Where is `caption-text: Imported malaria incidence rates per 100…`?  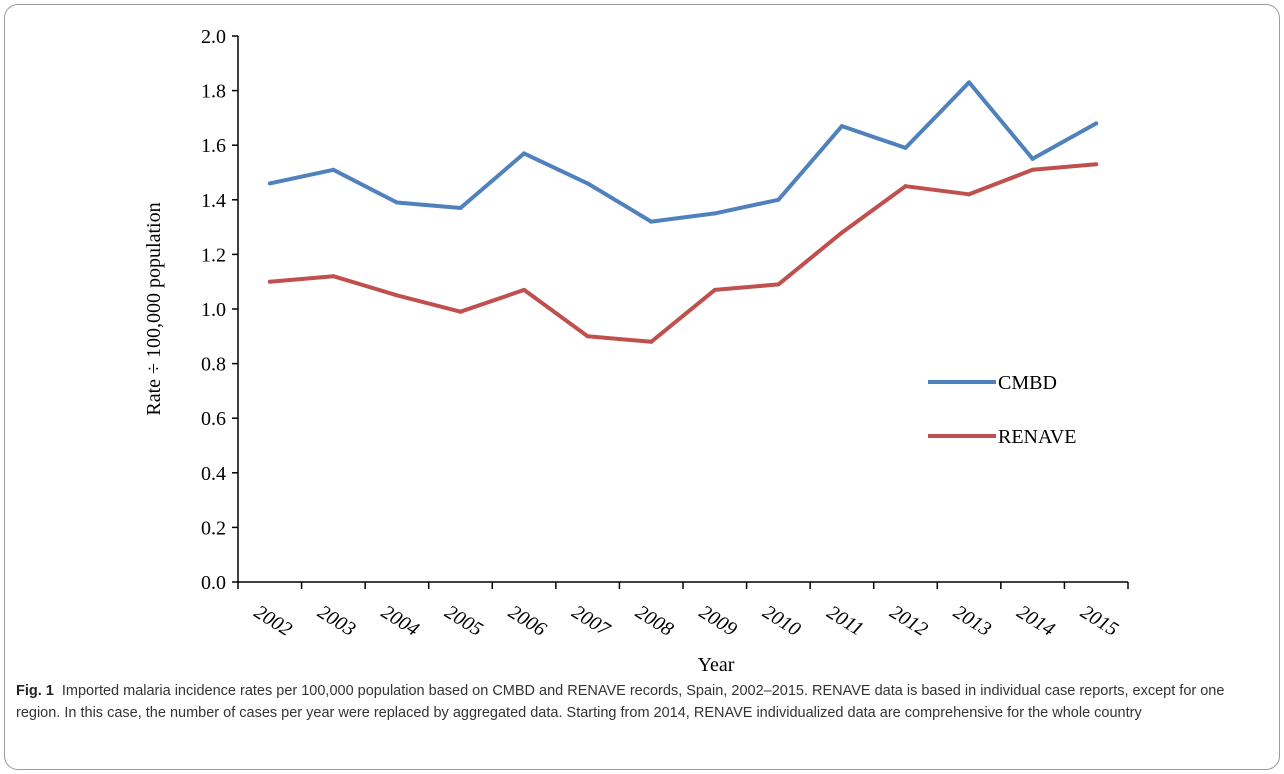
caption-text: Imported malaria incidence rates per 100… is located at coordinates (620, 702).